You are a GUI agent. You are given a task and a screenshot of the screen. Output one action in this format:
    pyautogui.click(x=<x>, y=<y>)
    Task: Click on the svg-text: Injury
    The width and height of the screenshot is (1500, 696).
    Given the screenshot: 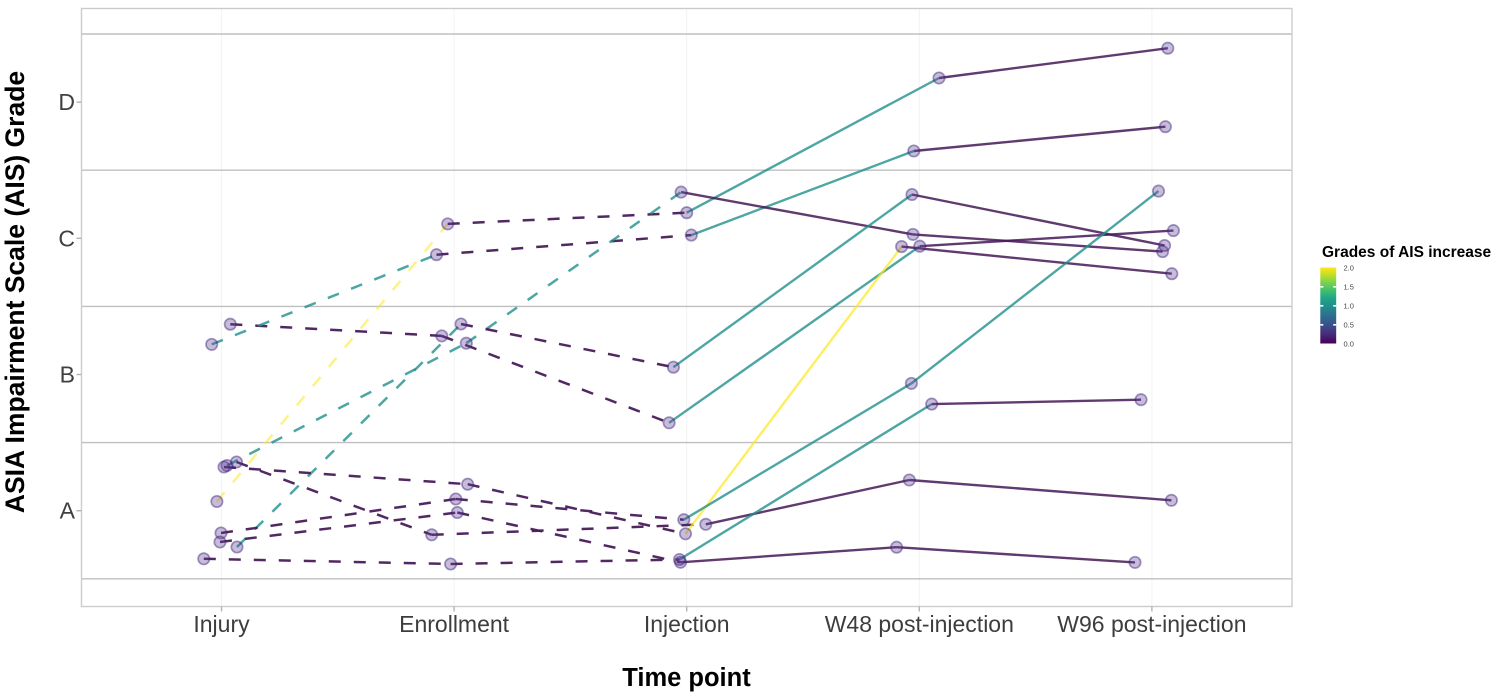 What is the action you would take?
    pyautogui.click(x=221, y=624)
    